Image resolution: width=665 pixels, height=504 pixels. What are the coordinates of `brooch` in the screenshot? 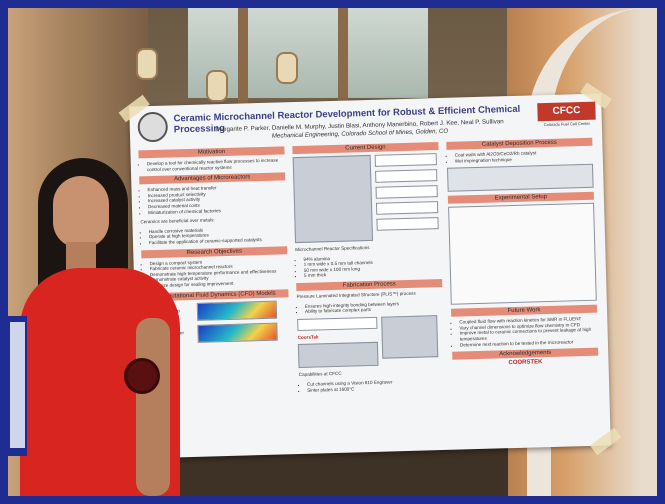 It's located at (142, 376).